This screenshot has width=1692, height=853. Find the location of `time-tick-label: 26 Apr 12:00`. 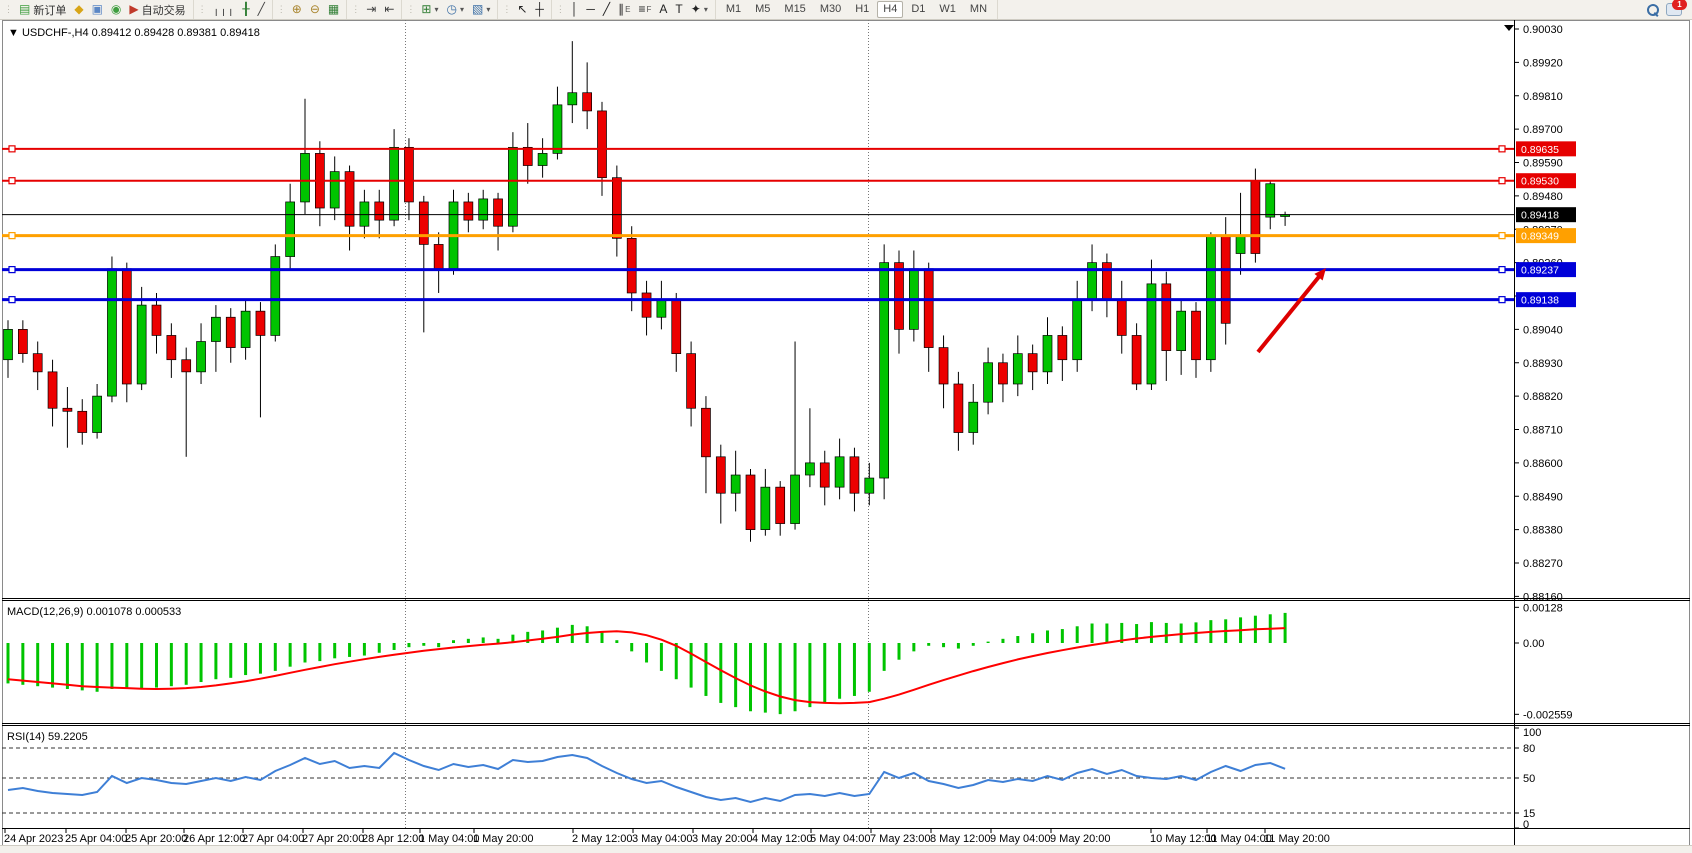

time-tick-label: 26 Apr 12:00 is located at coordinates (214, 839).